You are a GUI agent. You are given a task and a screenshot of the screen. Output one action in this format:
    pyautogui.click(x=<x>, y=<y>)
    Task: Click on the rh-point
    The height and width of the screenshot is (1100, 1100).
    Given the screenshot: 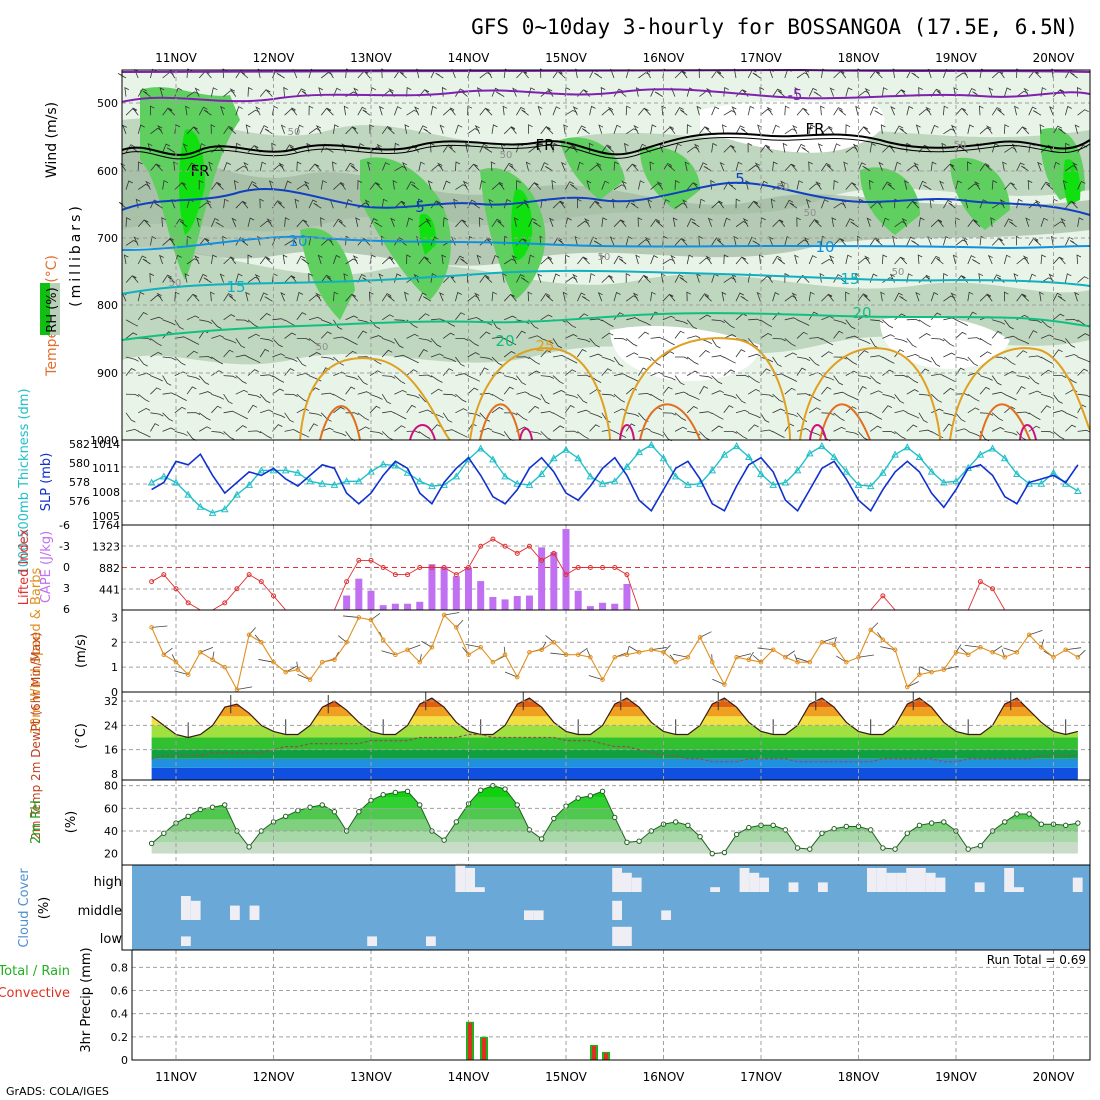 What is the action you would take?
    pyautogui.click(x=554, y=818)
    